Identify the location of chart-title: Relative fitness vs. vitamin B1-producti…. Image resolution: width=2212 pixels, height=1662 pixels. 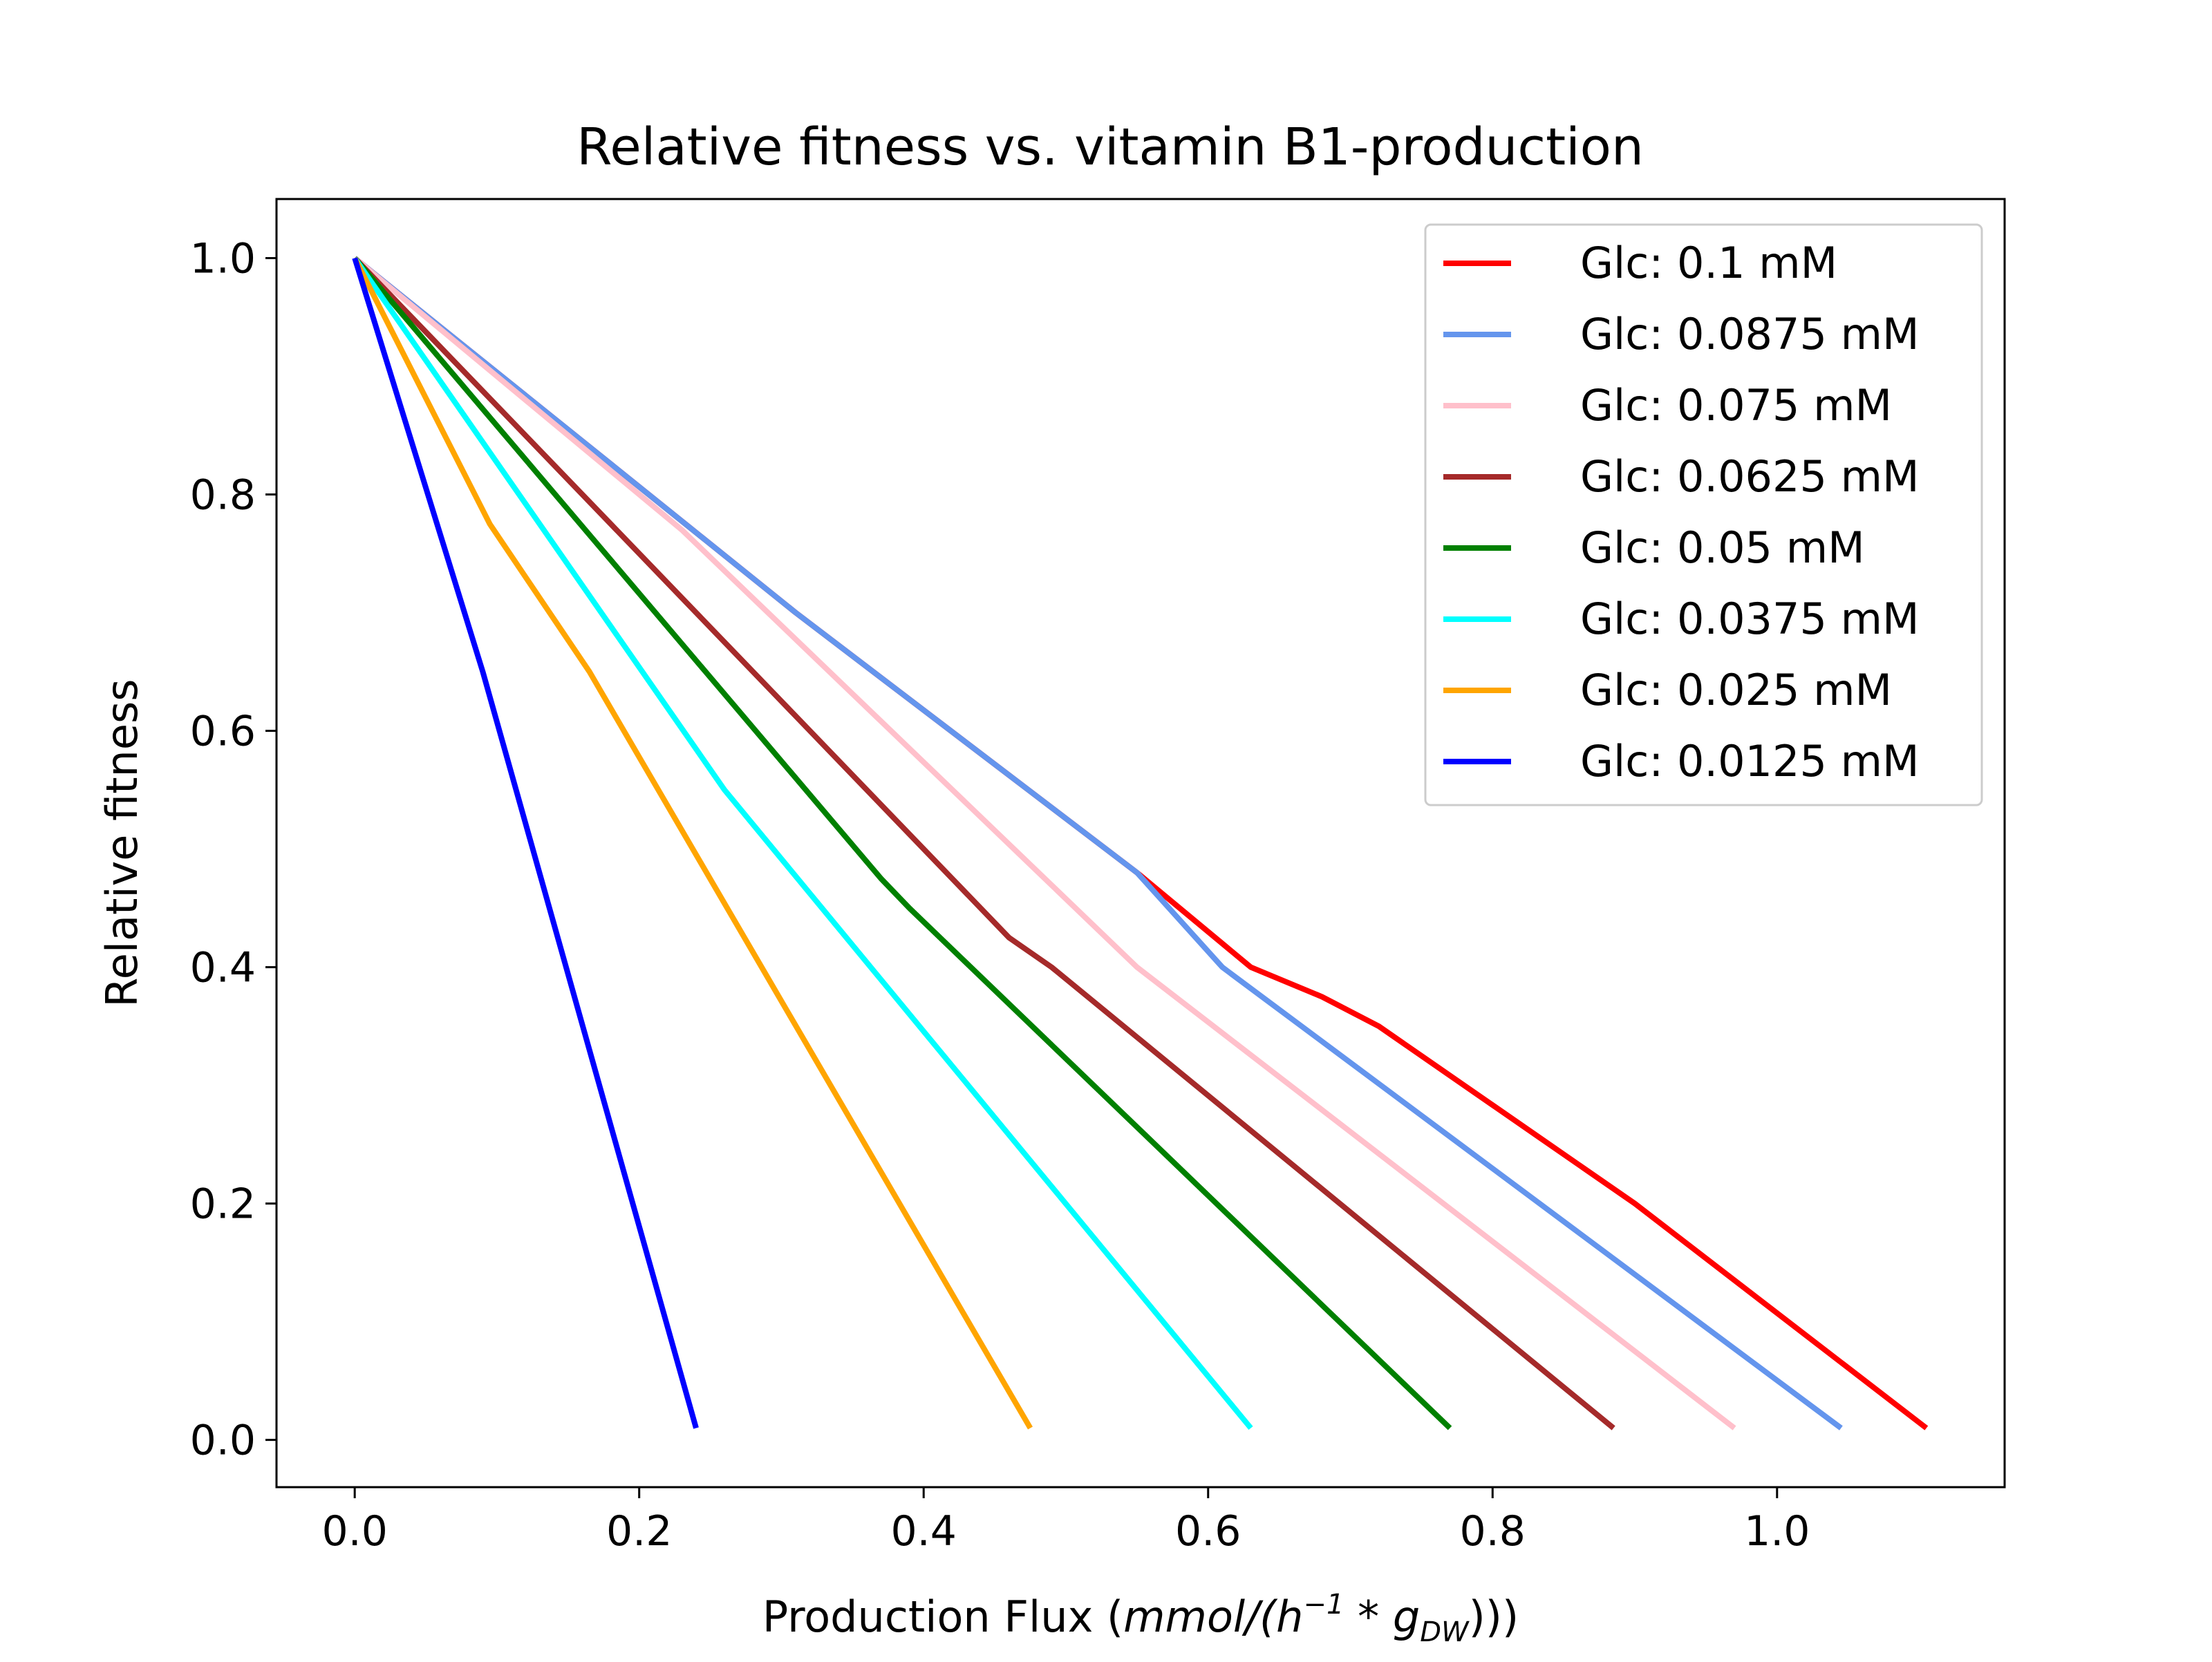
(1110, 147).